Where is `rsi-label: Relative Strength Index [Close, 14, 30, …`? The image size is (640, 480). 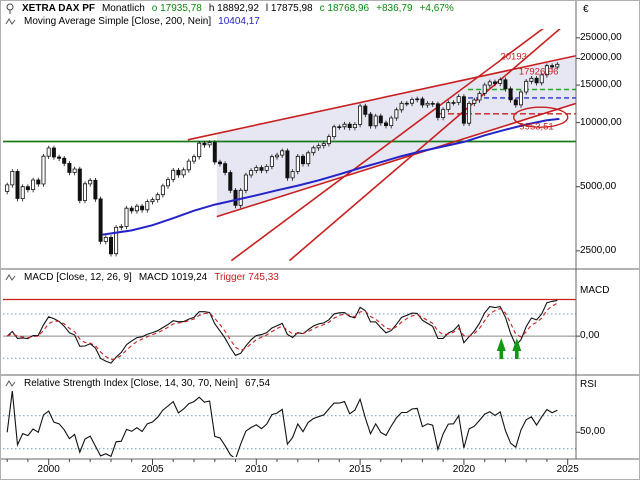 rsi-label: Relative Strength Index [Close, 14, 30, … is located at coordinates (131, 383).